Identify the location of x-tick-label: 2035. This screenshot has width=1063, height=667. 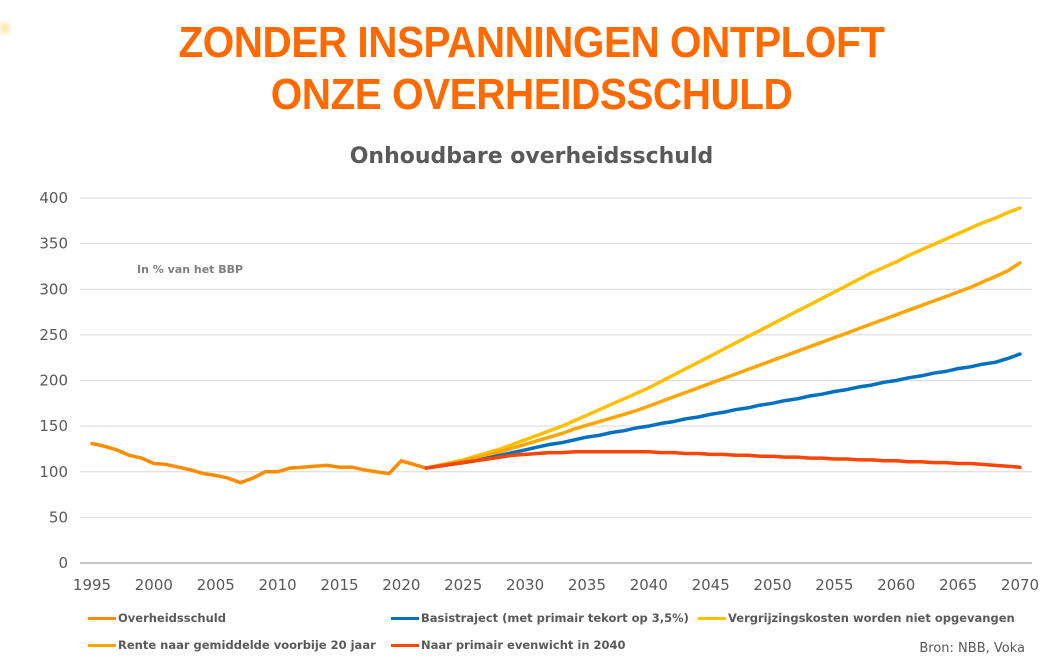
(587, 585).